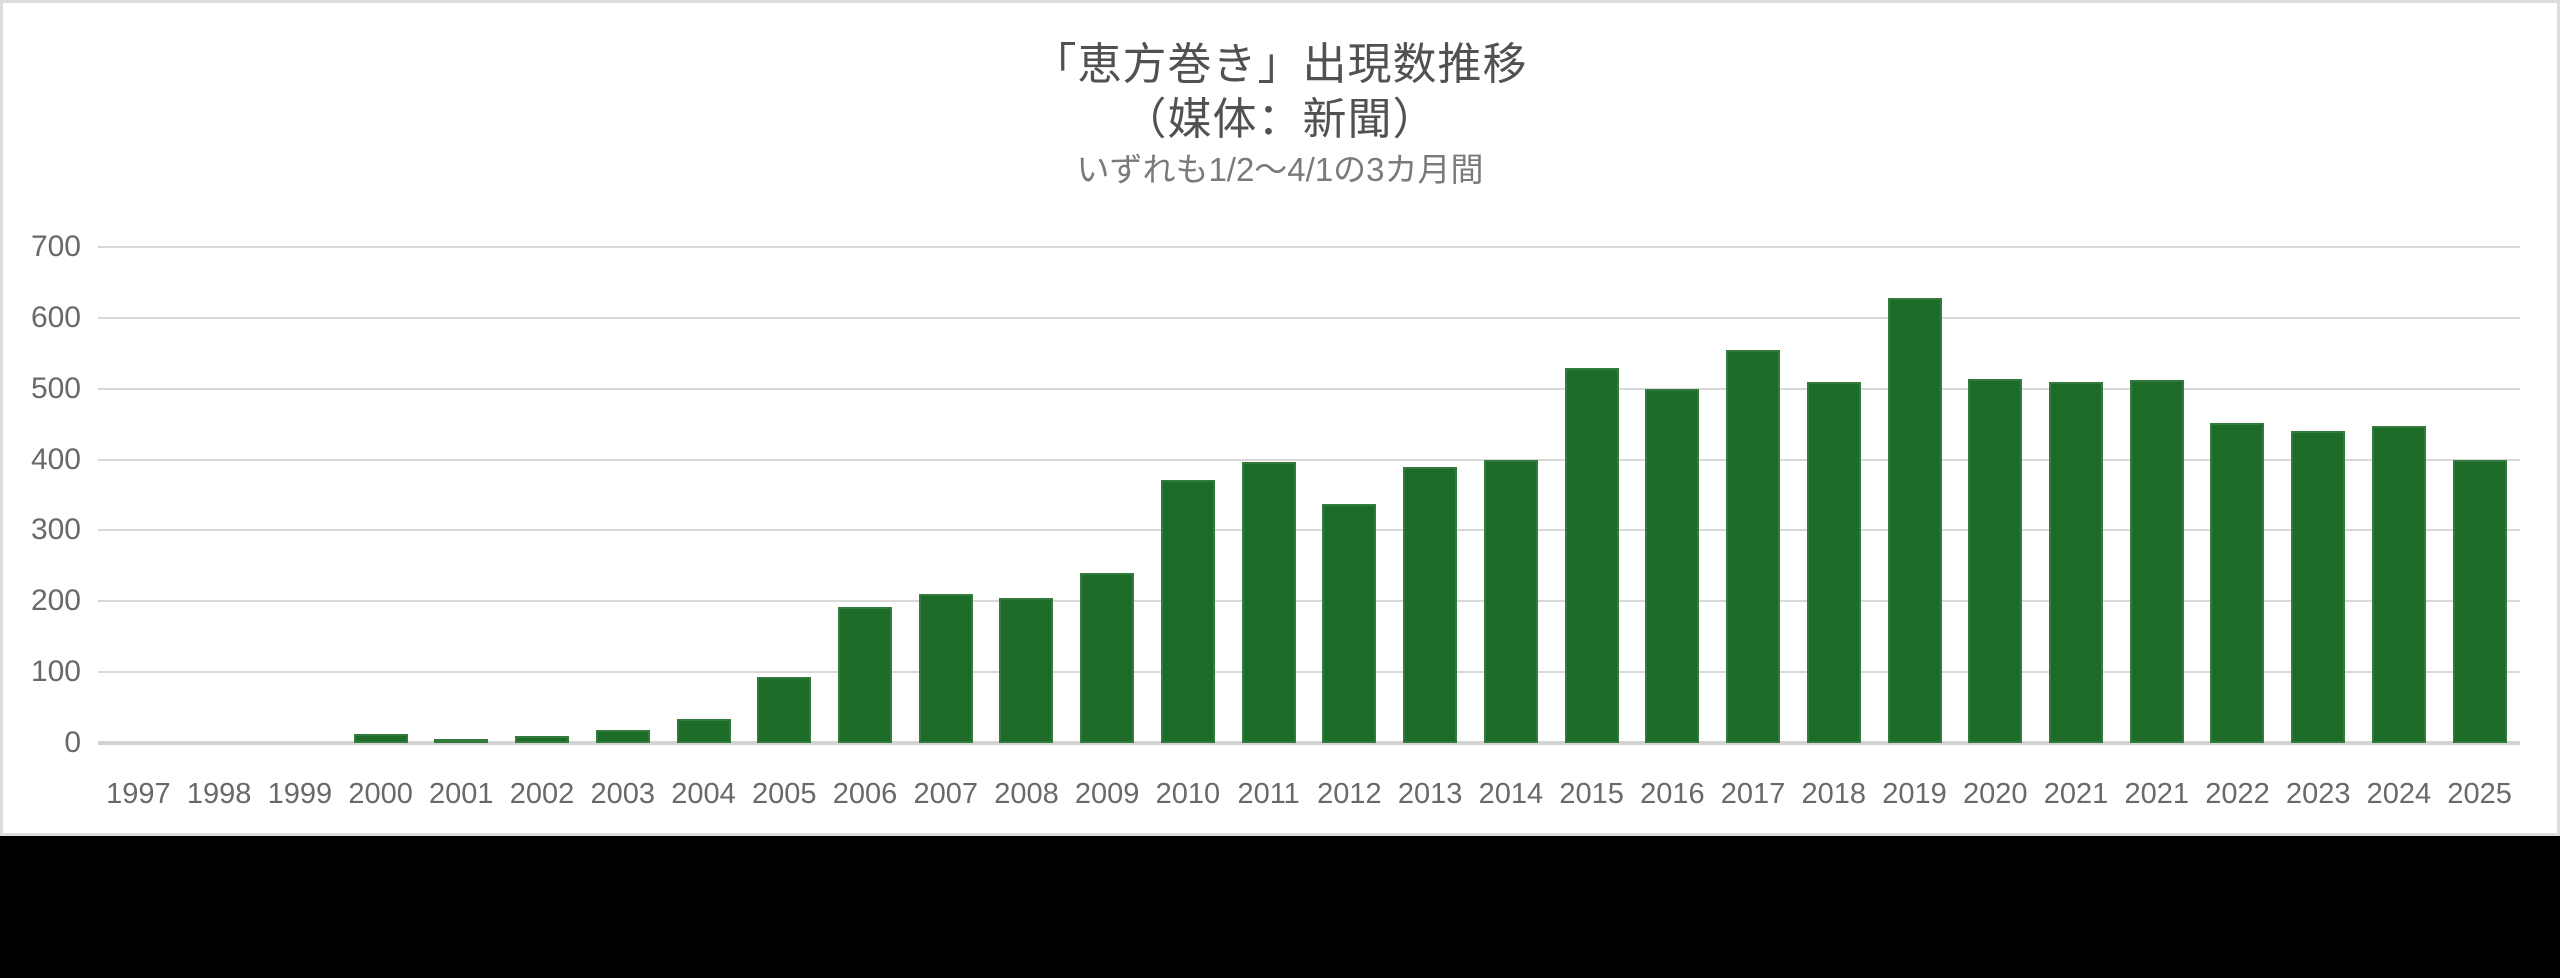 Image resolution: width=2560 pixels, height=978 pixels. What do you see at coordinates (461, 794) in the screenshot?
I see `x-tick-label-4-2001: 2001` at bounding box center [461, 794].